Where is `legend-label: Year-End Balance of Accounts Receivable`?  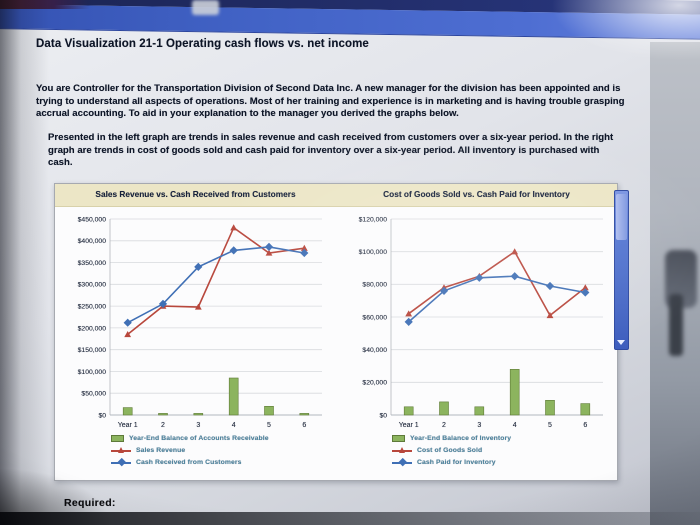
legend-label: Year-End Balance of Accounts Receivable is located at coordinates (199, 439).